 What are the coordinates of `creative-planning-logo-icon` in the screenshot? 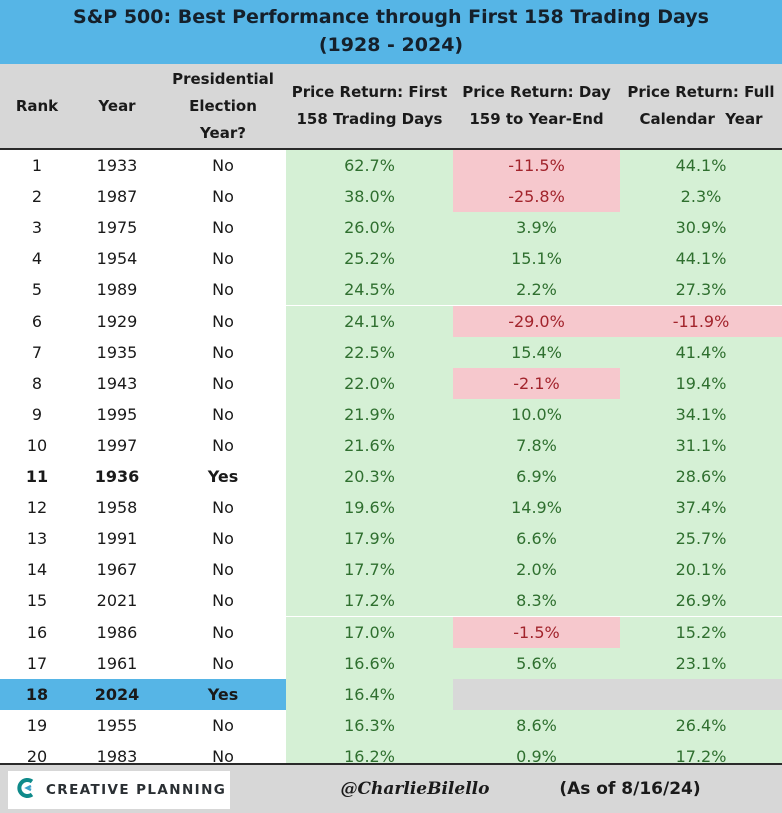 It's located at (27, 790).